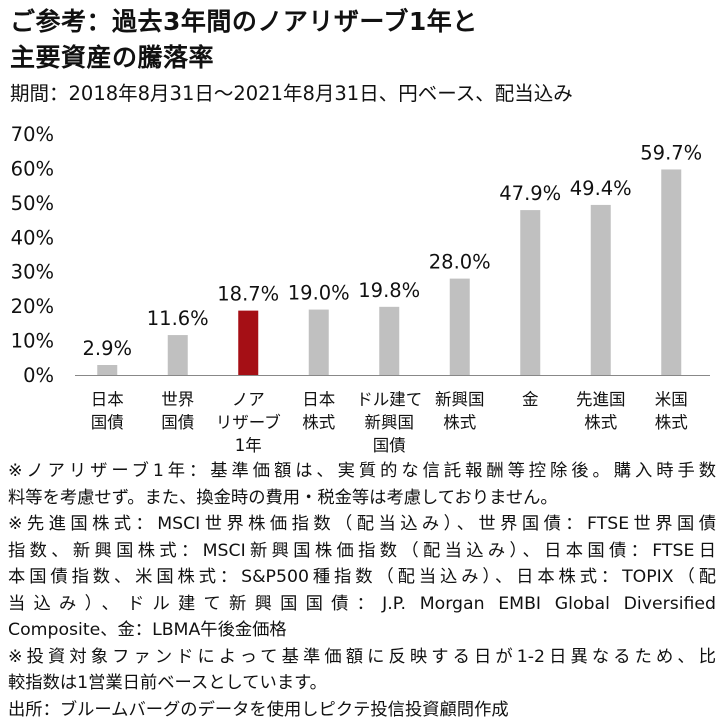 This screenshot has width=719, height=727. Describe the element at coordinates (248, 399) in the screenshot. I see `x-tick-label: ノア` at that location.